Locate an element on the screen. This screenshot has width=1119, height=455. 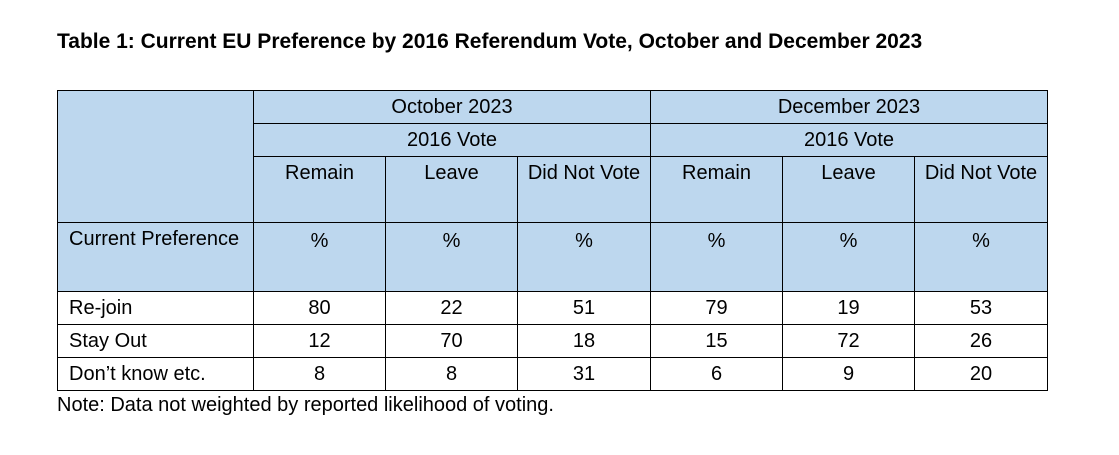
table-row: Don’t know etc. 8 8 31 6 9 20 is located at coordinates (553, 374).